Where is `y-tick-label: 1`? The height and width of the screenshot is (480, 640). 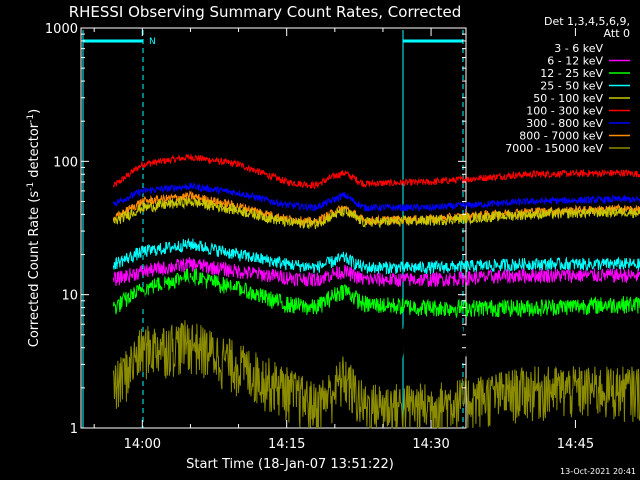
y-tick-label: 1 is located at coordinates (74, 429).